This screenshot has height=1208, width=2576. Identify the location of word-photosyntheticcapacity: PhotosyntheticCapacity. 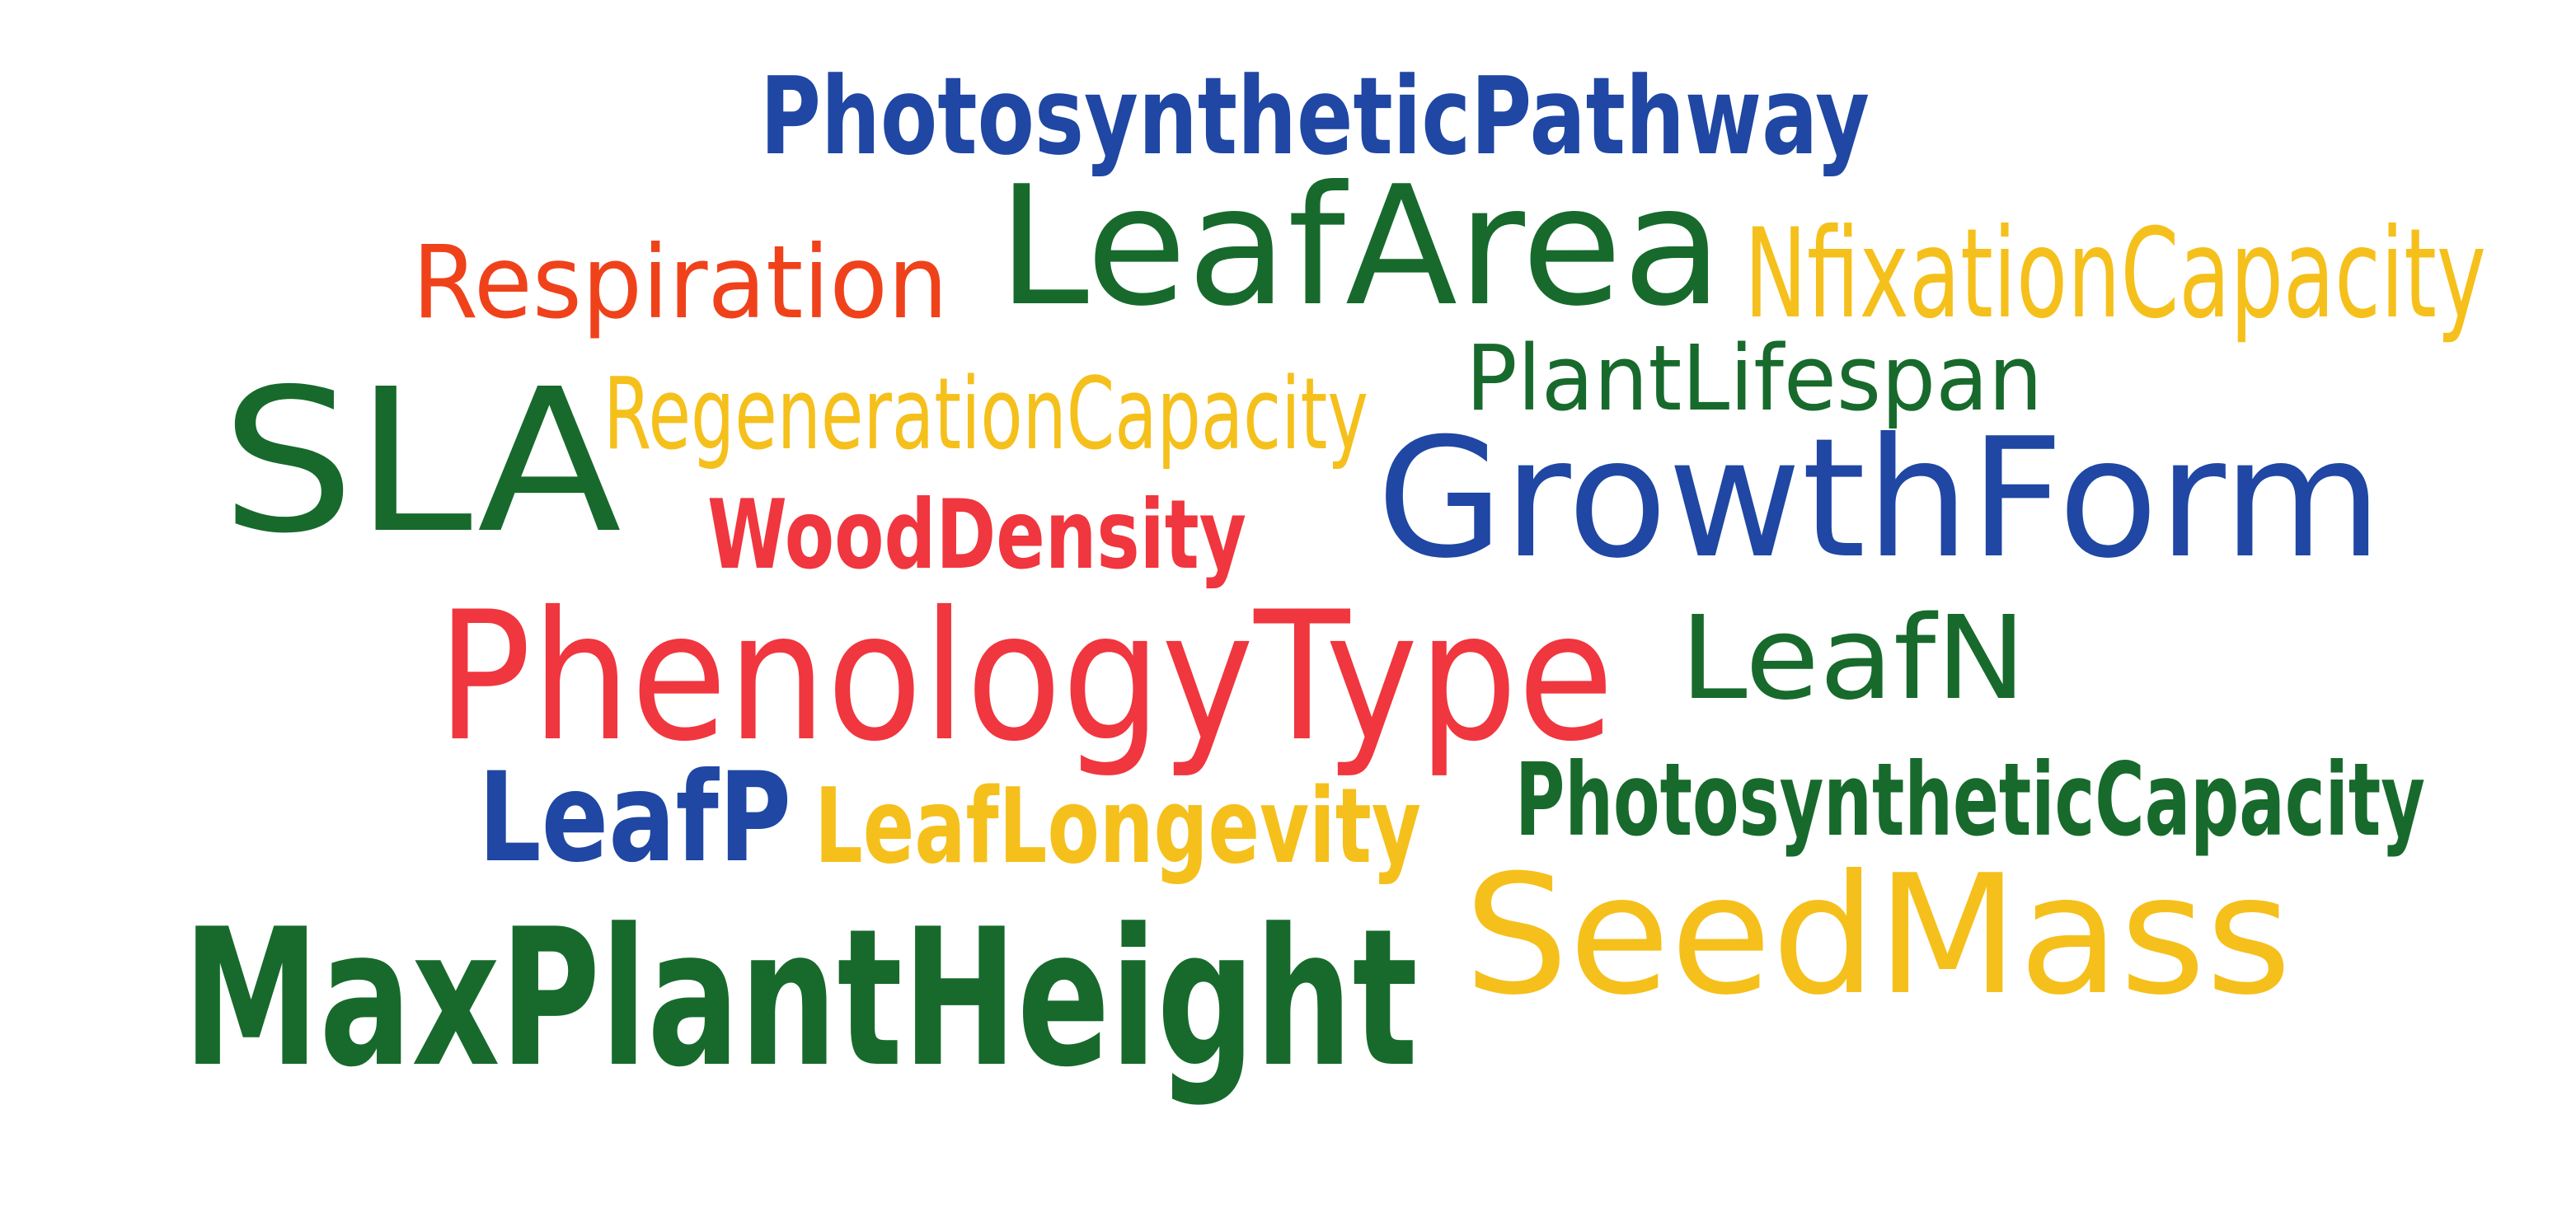
(1970, 800).